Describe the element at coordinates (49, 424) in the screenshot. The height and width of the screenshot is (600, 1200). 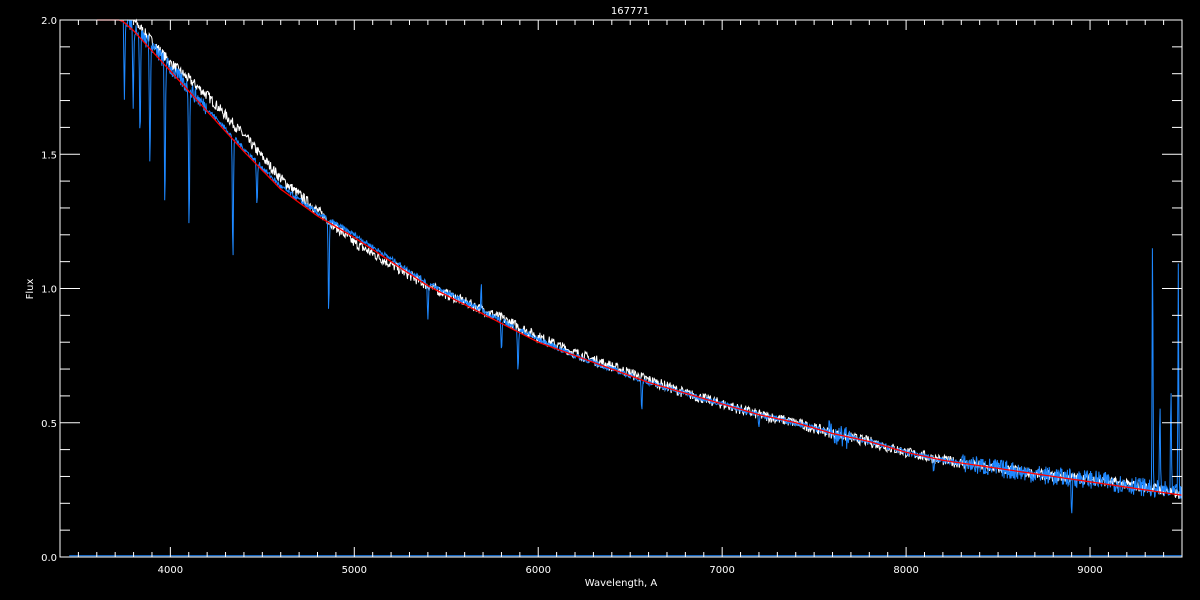
I see `y-tick-label: 0.5` at that location.